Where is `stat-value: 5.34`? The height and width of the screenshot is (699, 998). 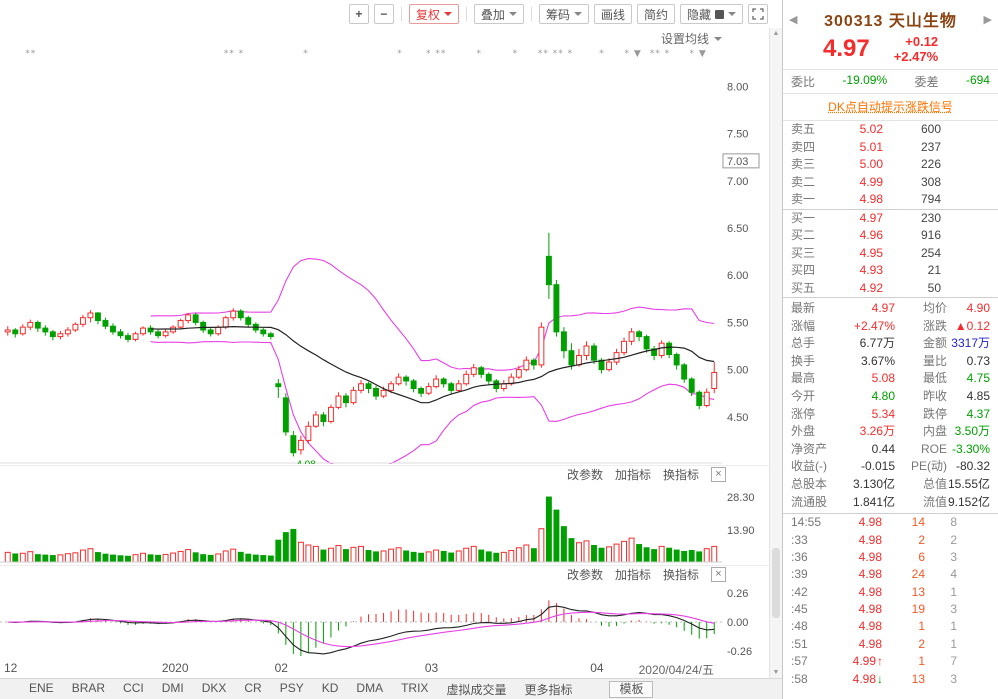
stat-value: 5.34 is located at coordinates (883, 413).